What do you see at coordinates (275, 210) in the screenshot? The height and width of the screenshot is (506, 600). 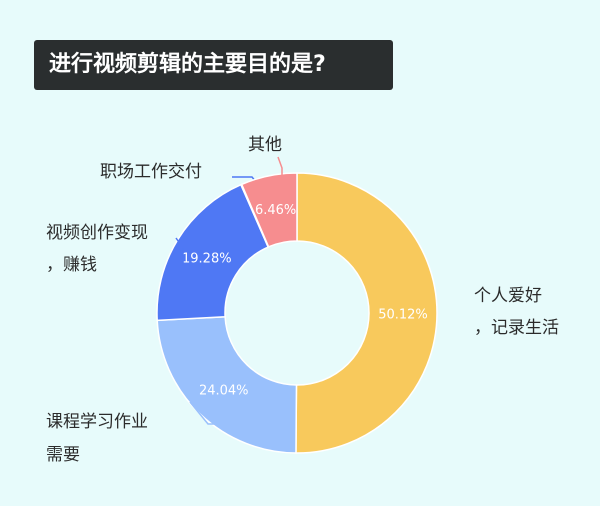 I see `slice-percent-label: 6.46%` at bounding box center [275, 210].